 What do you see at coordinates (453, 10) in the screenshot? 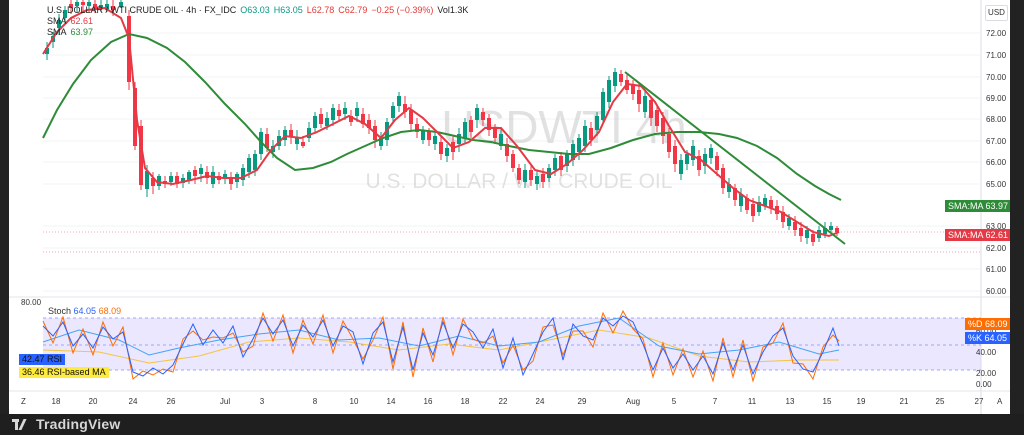
I see `volume-value: Vol1.3K` at bounding box center [453, 10].